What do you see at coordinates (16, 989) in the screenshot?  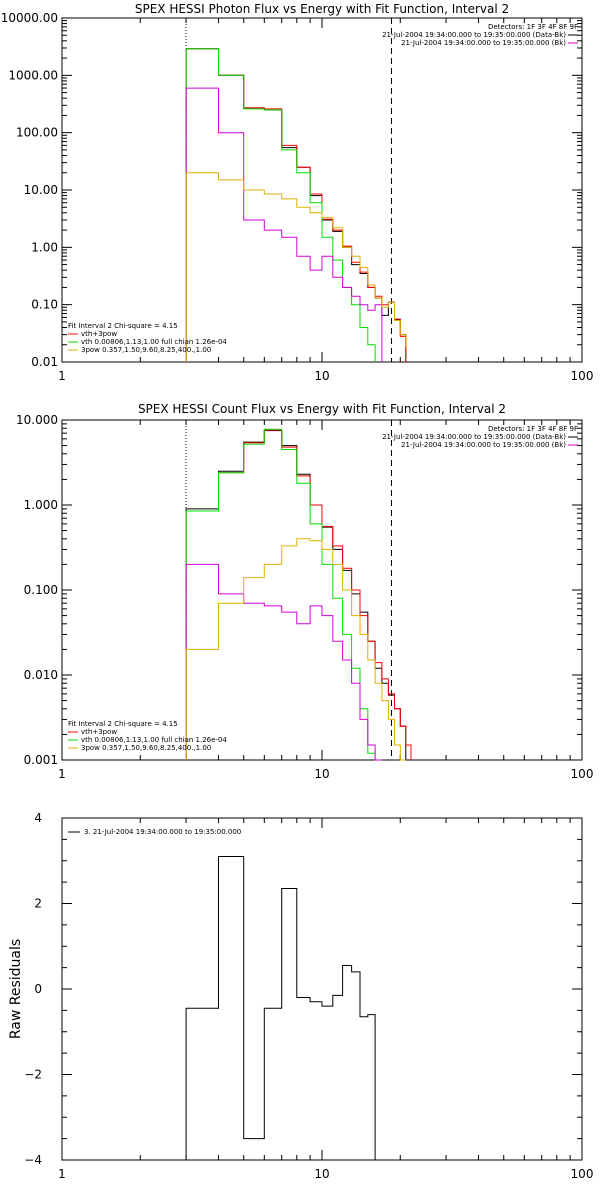 I see `y-axis-label: Raw Residuals` at bounding box center [16, 989].